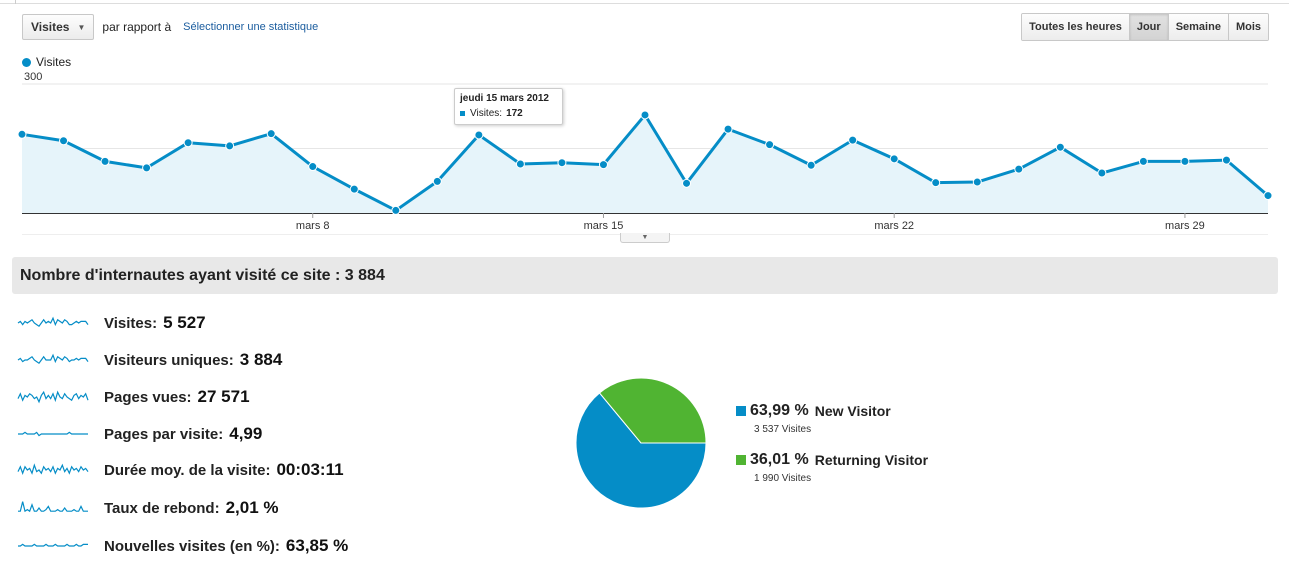 The image size is (1289, 582). Describe the element at coordinates (192, 546) in the screenshot. I see `metric-label: Nouvelles visites (en %):` at that location.